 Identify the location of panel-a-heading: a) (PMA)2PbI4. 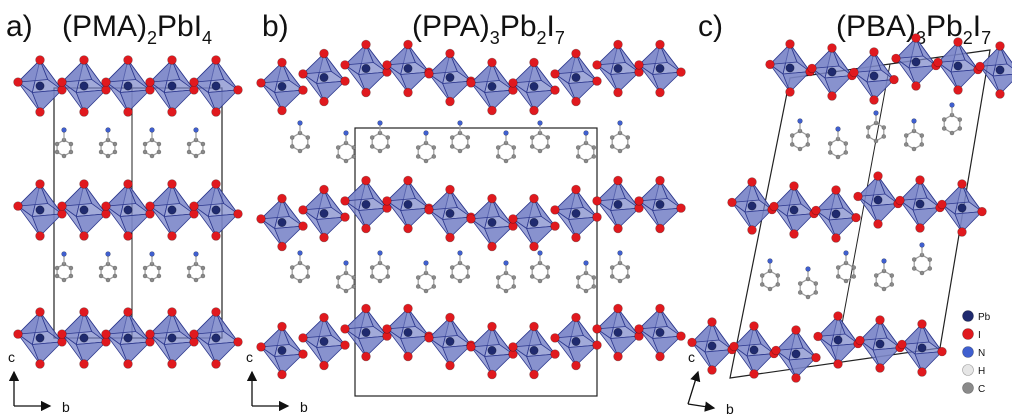
(109, 29).